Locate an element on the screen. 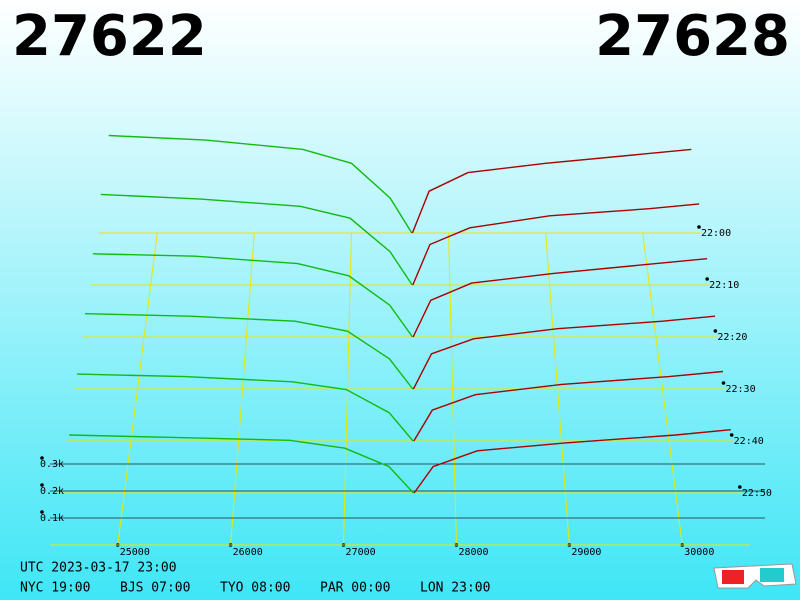 The image size is (800, 600). t-tick-label: 22:50 is located at coordinates (757, 493).